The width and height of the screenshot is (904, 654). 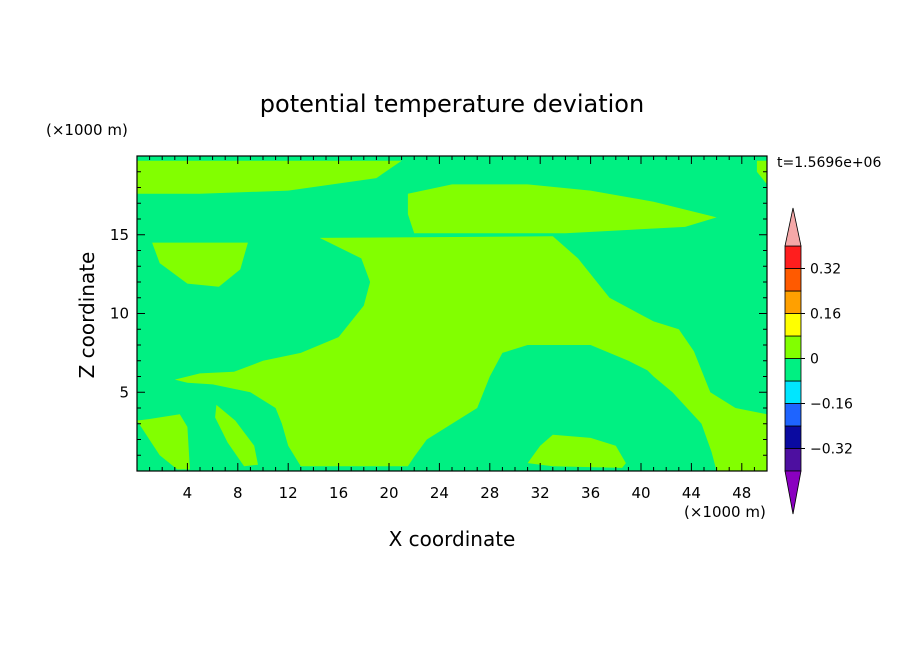 I want to click on region-bottom-left-ridge, so click(x=163, y=442).